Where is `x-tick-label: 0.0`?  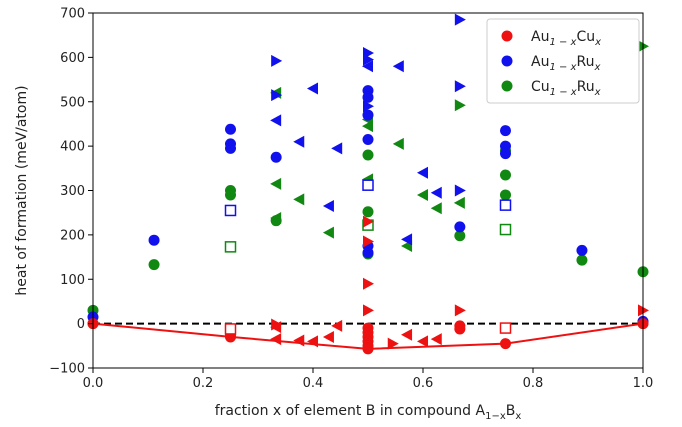
x-tick-label: 0.0 is located at coordinates (93, 383).